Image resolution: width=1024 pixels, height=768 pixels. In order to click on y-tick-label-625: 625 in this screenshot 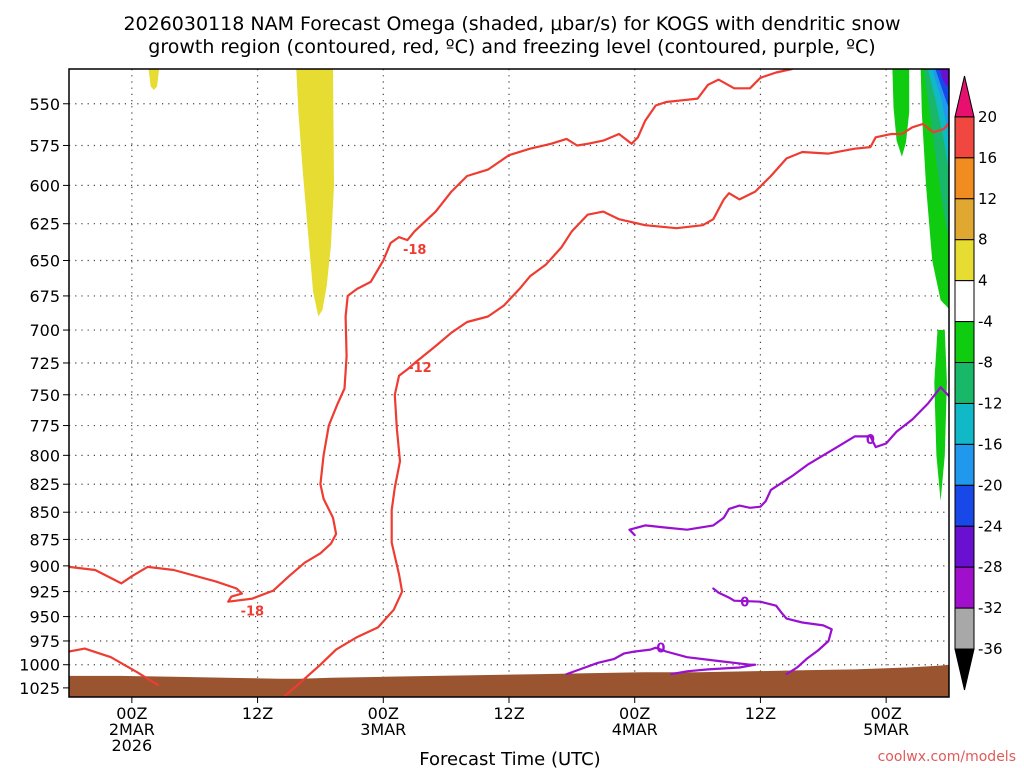, I will do `click(44, 224)`.